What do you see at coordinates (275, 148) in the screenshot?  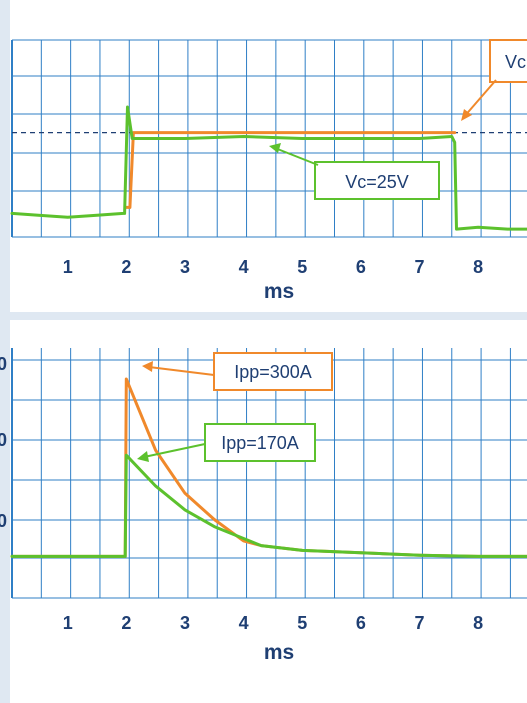 I see `arrowhead-vc-green` at bounding box center [275, 148].